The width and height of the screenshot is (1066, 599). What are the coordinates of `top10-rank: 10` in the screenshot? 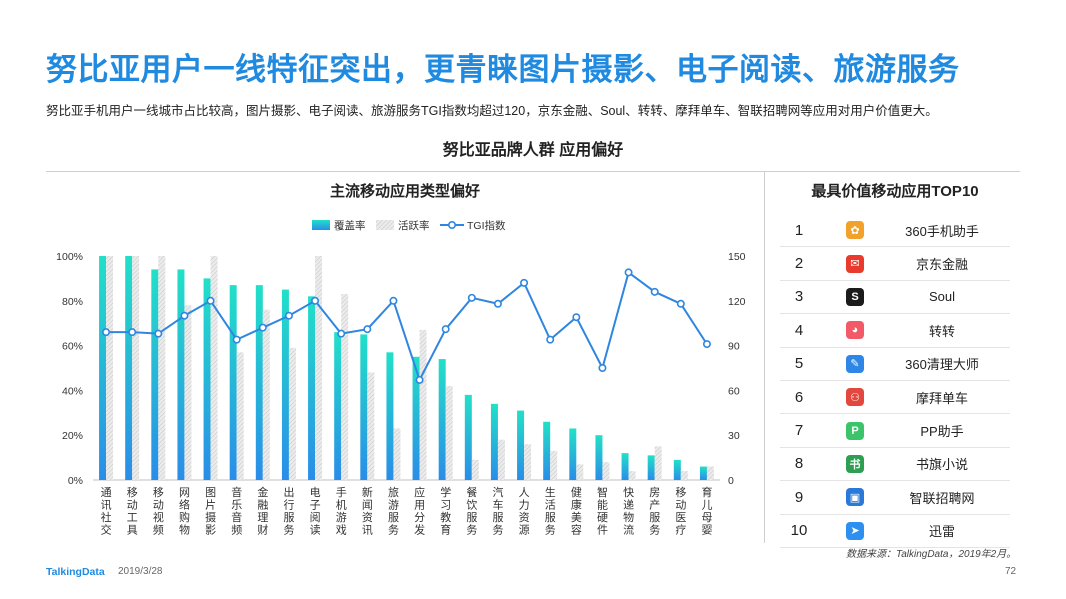 It's located at (799, 531).